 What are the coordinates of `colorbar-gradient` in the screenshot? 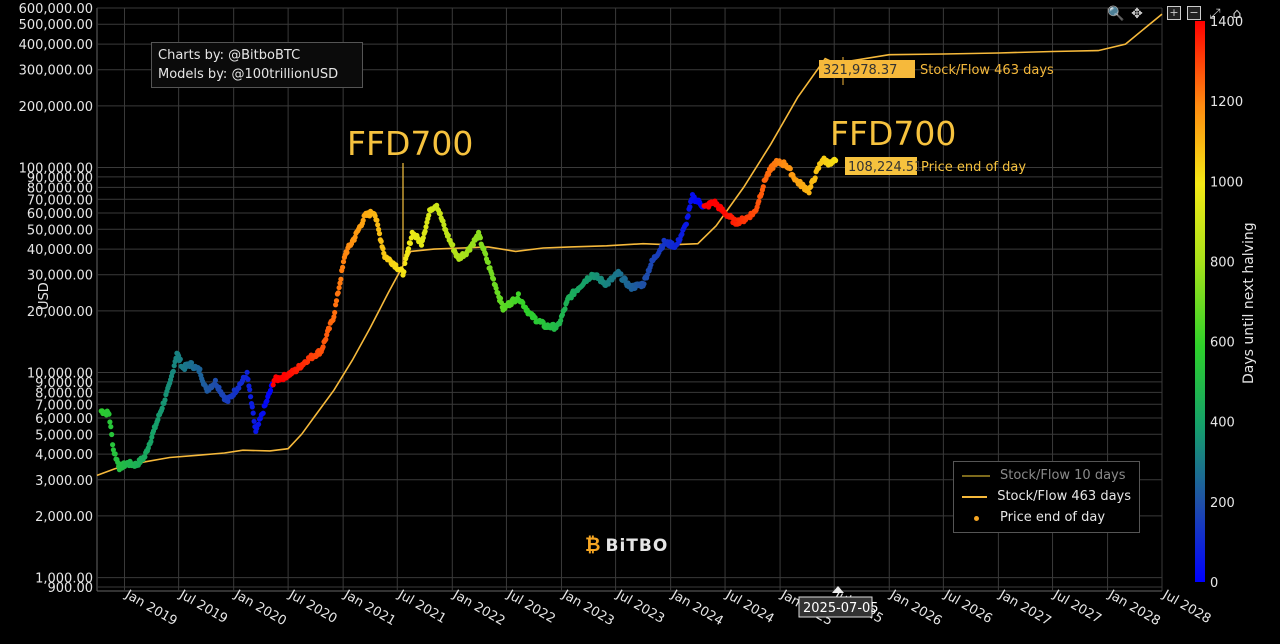 It's located at (1200, 301).